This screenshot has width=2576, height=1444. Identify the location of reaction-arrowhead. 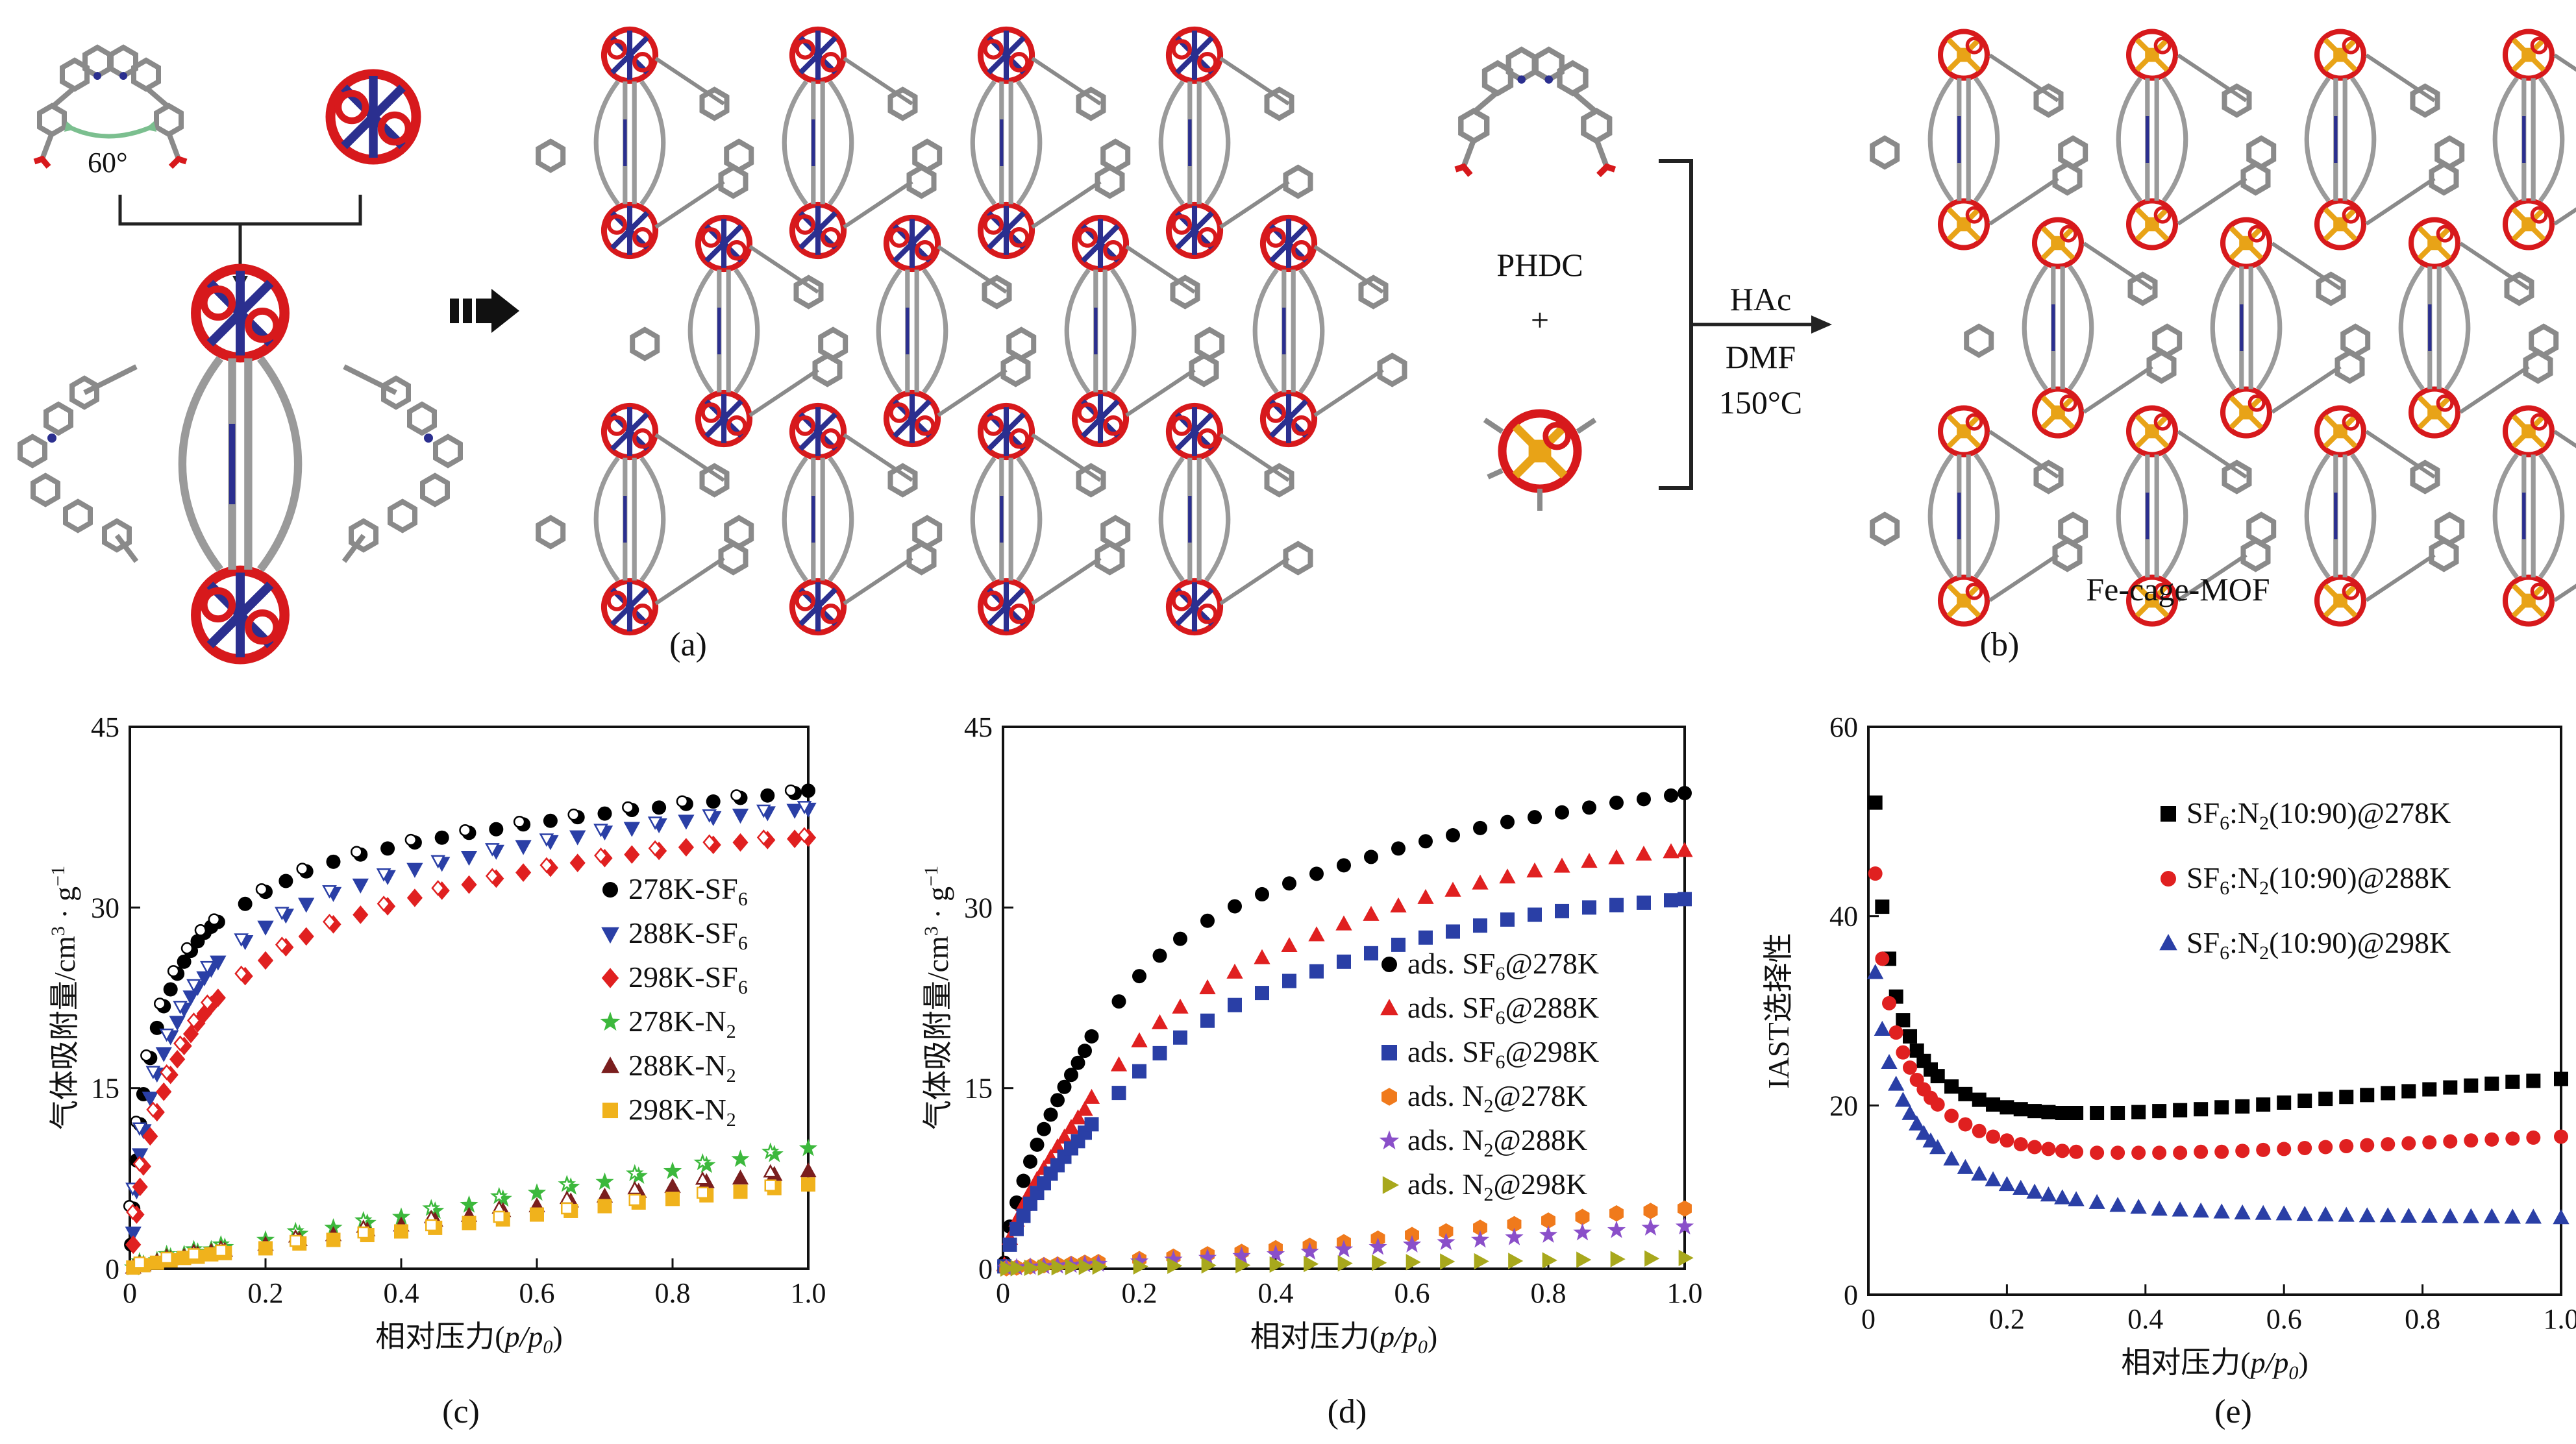
(1821, 324).